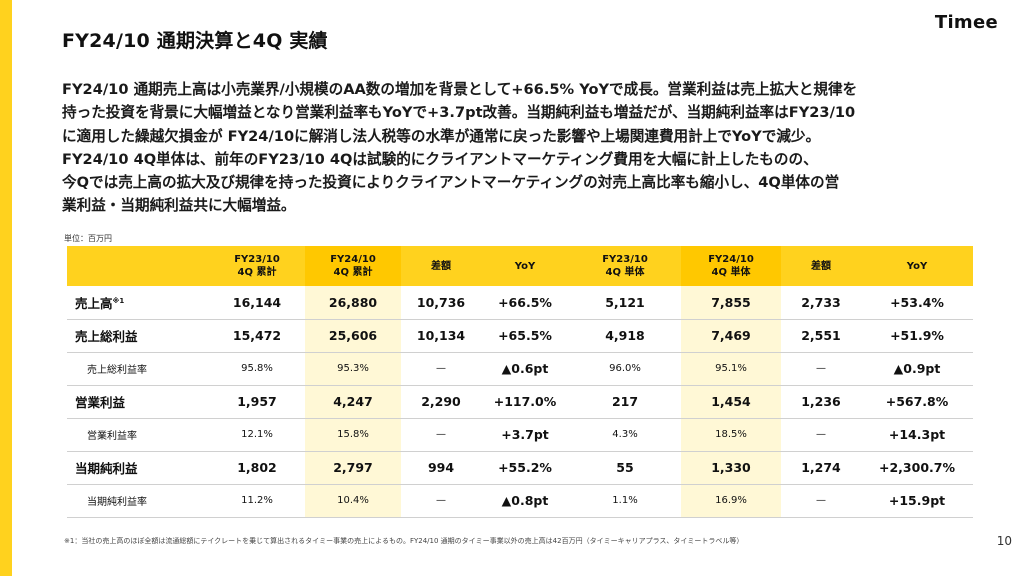 This screenshot has height=576, width=1024. I want to click on table-cell: 15.8%, so click(353, 435).